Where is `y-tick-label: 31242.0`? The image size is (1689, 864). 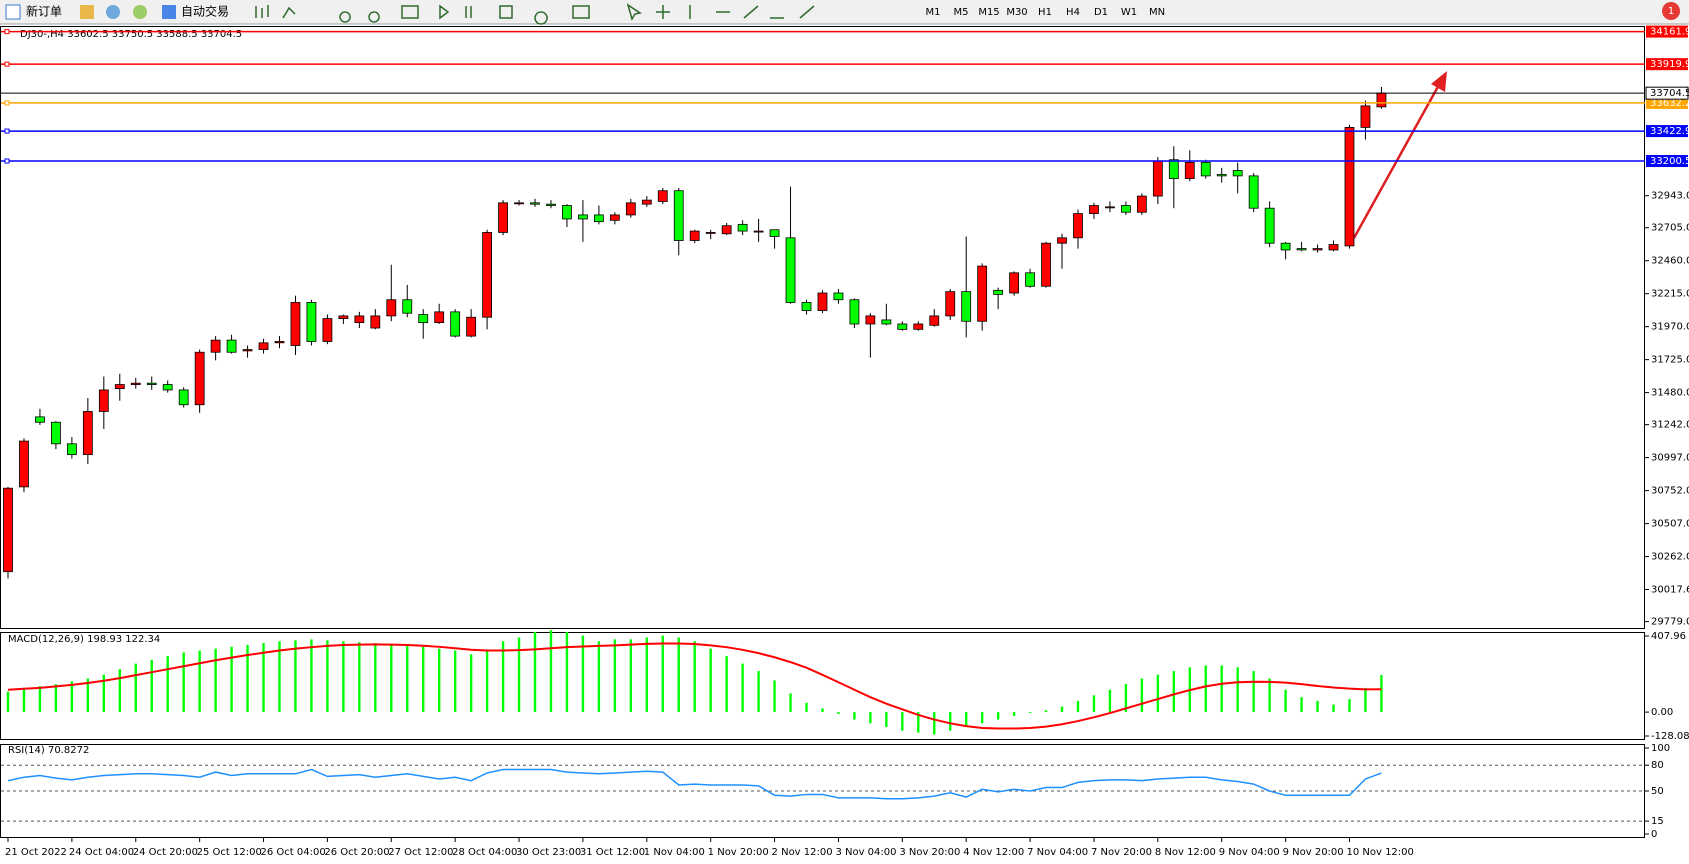
y-tick-label: 31242.0 is located at coordinates (1670, 425).